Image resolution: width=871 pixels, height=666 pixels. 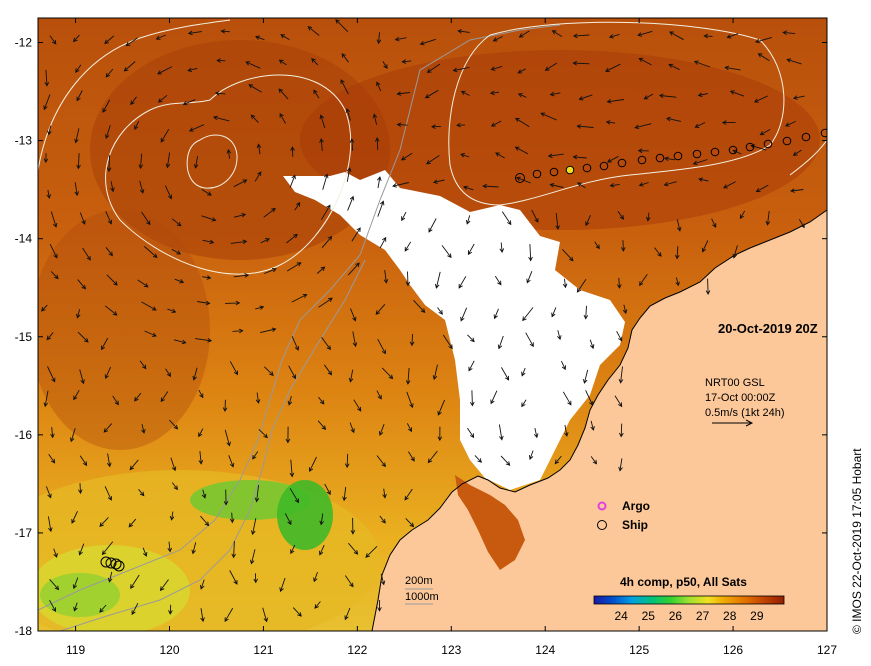 I want to click on ship-cluster-southwest, so click(x=112, y=564).